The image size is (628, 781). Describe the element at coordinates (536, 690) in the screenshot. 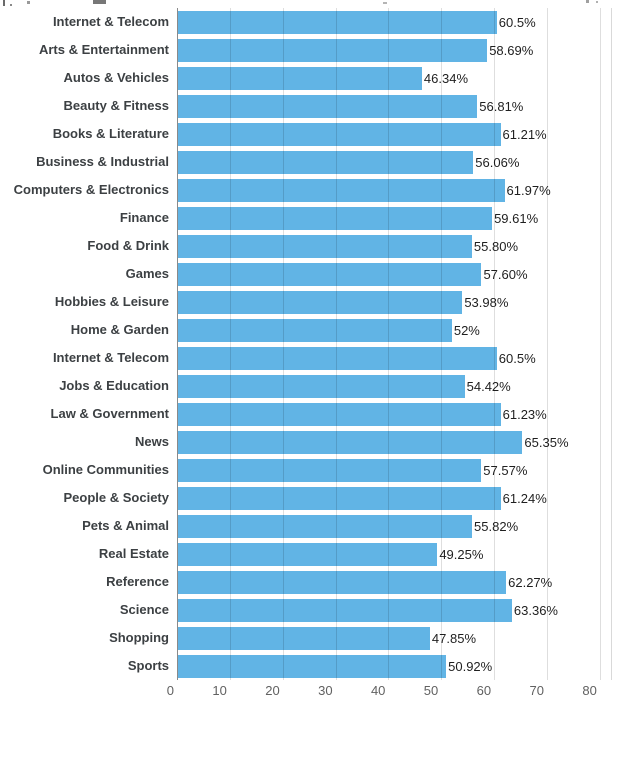

I see `axis-tick-label: 70` at that location.